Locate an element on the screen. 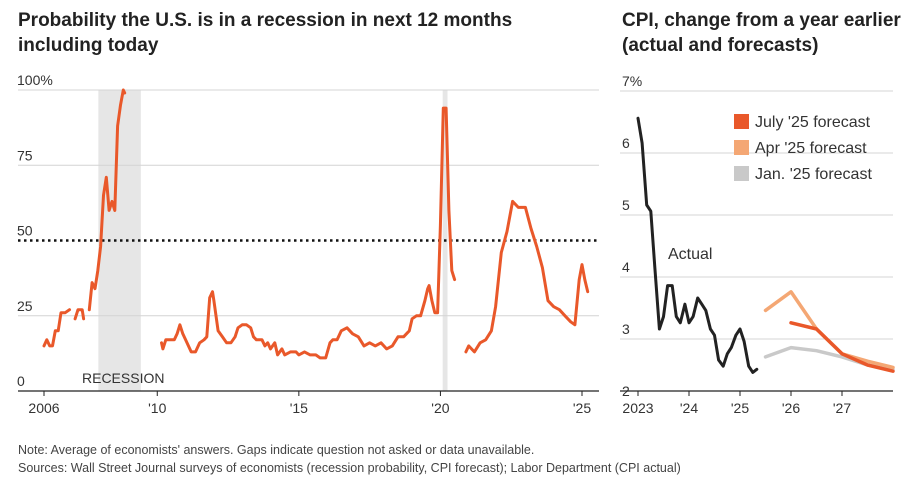 The height and width of the screenshot is (485, 910). cpi-line-apr is located at coordinates (829, 330).